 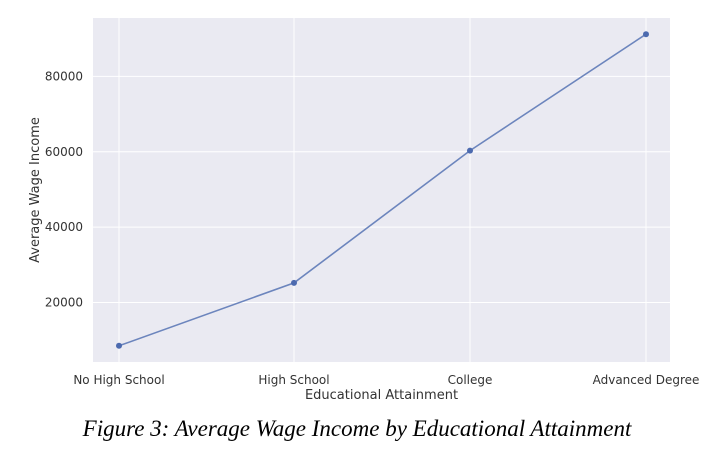 I want to click on x-axis-label: Educational Attainment, so click(x=381, y=395).